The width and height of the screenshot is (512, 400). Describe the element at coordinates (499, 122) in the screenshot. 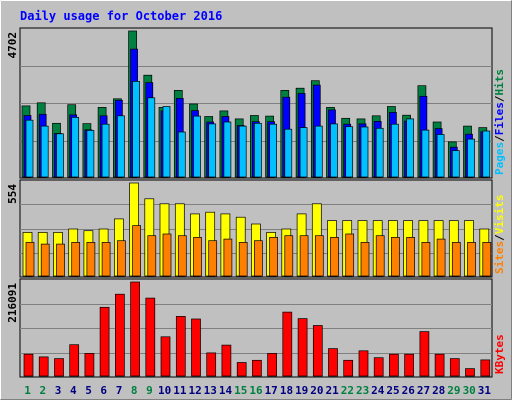

I see `panel-legend: Pages/Files/Hits` at that location.